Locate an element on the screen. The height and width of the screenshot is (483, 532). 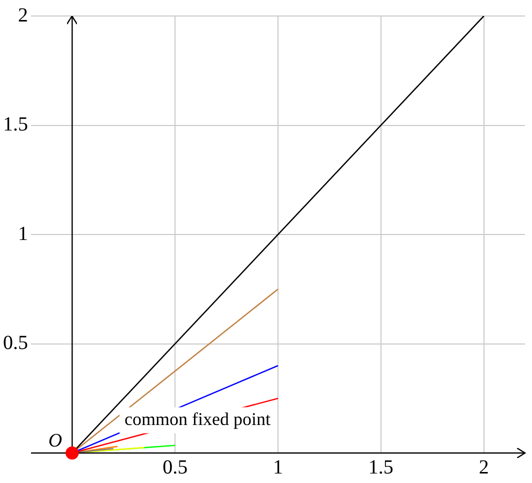
y-tick-label: 2 is located at coordinates (23, 15).